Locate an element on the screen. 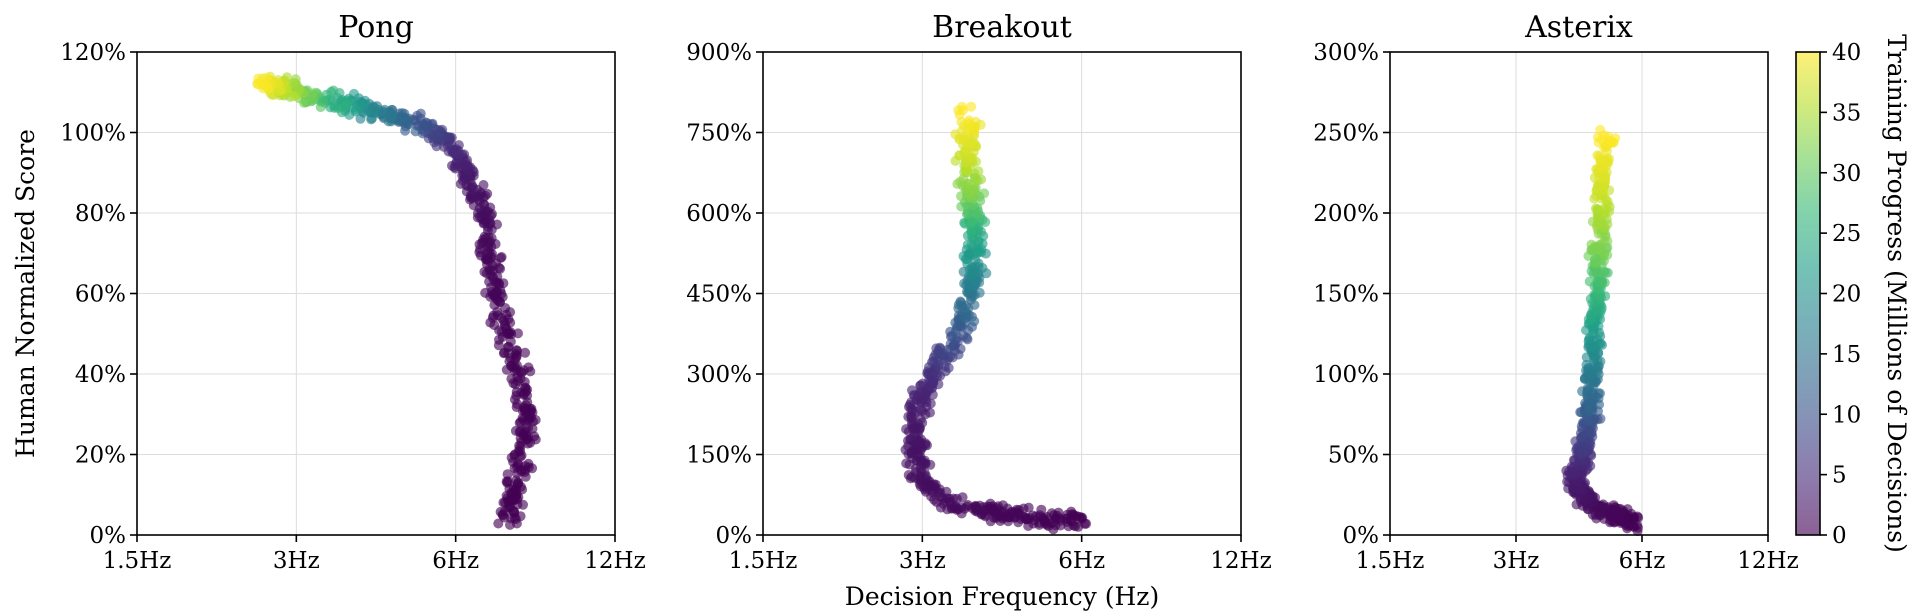  panel-title: Pong is located at coordinates (376, 27).